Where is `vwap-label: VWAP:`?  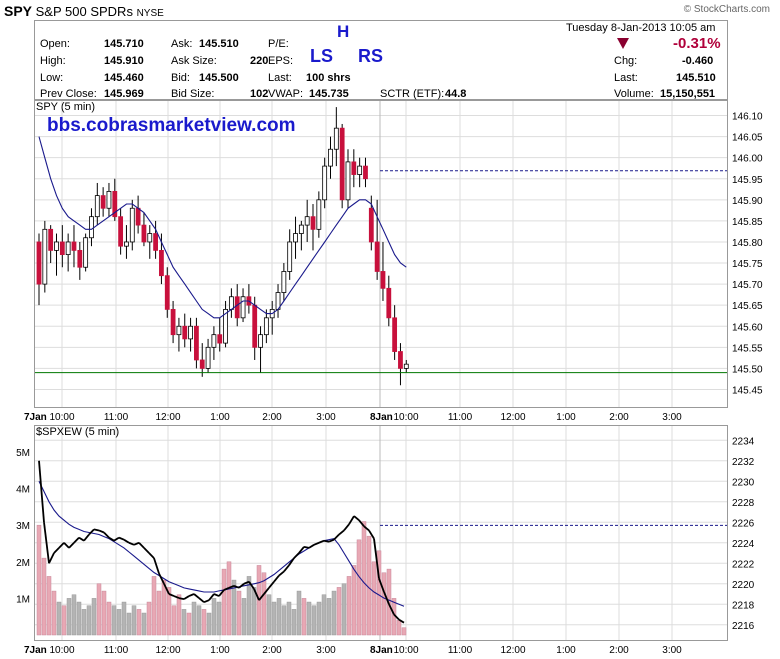
vwap-label: VWAP: is located at coordinates (286, 94).